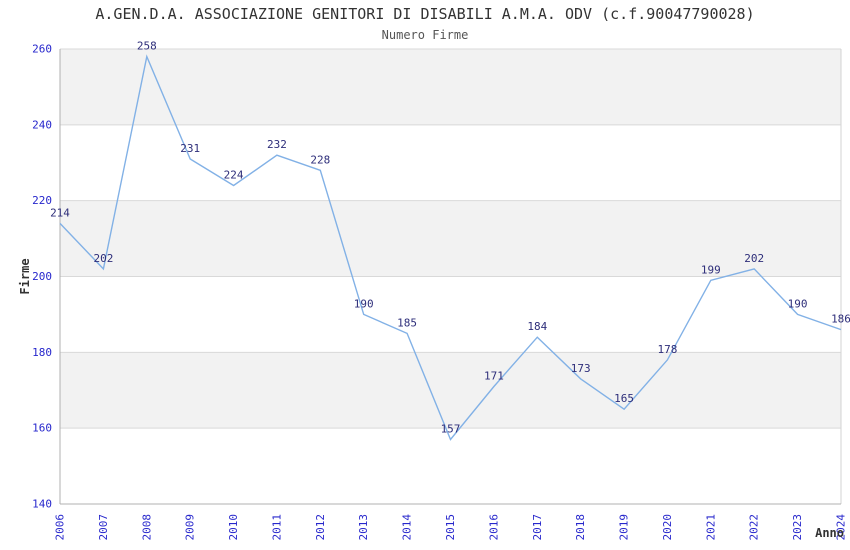 This screenshot has width=850, height=550. Describe the element at coordinates (25, 276) in the screenshot. I see `y-axis-title: Firme` at that location.